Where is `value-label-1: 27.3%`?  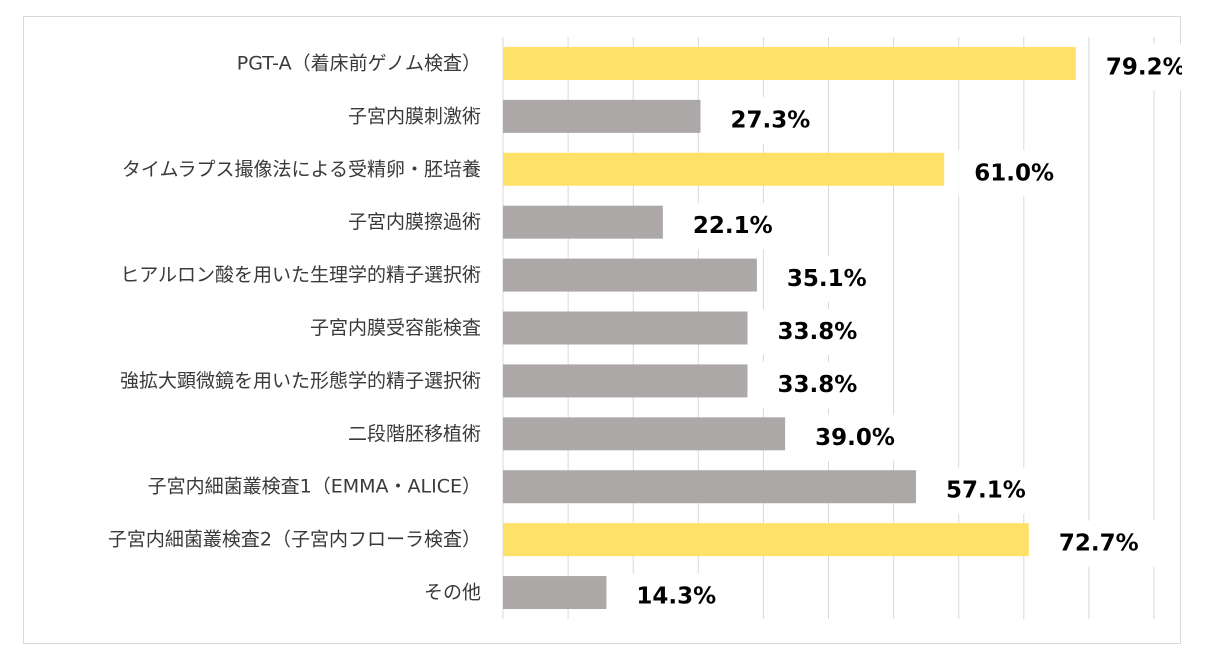
value-label-1: 27.3% is located at coordinates (770, 120).